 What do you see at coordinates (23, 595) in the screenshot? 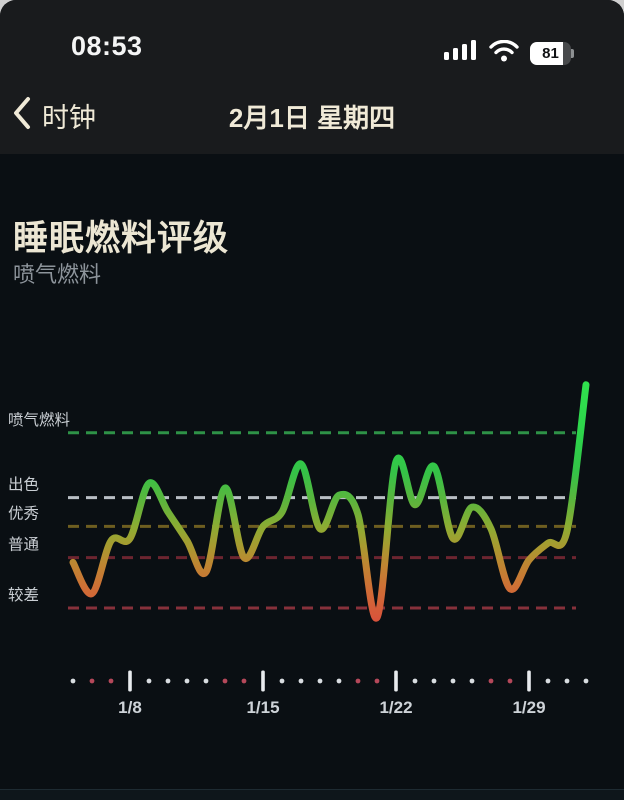
I see `level-label-4: 较差` at bounding box center [23, 595].